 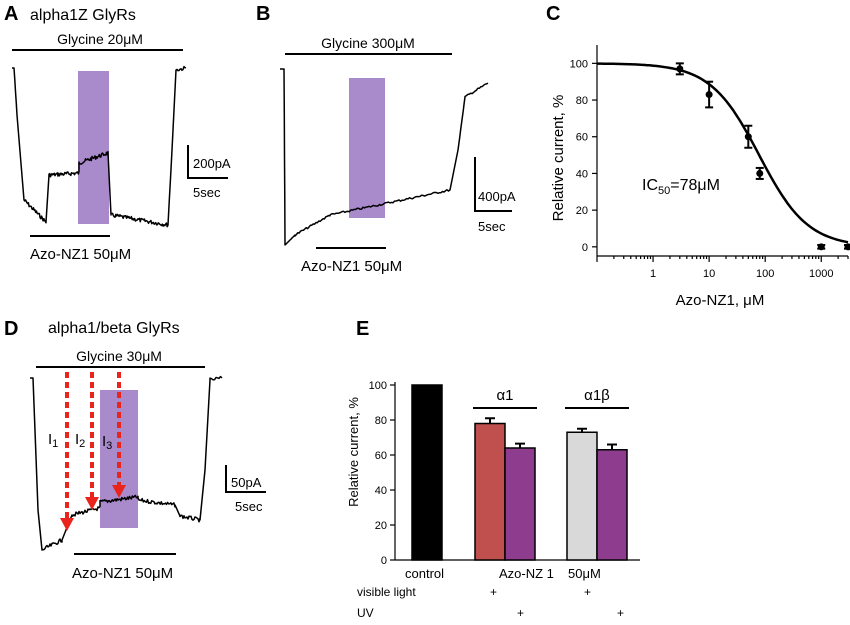 I want to click on x-tick-label: 1000, so click(x=821, y=274).